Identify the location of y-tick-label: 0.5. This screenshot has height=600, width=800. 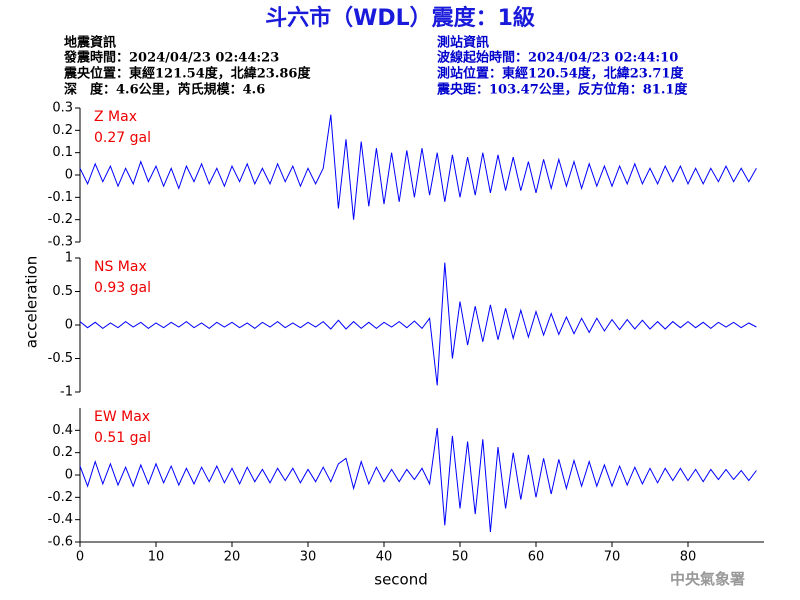
(62, 291).